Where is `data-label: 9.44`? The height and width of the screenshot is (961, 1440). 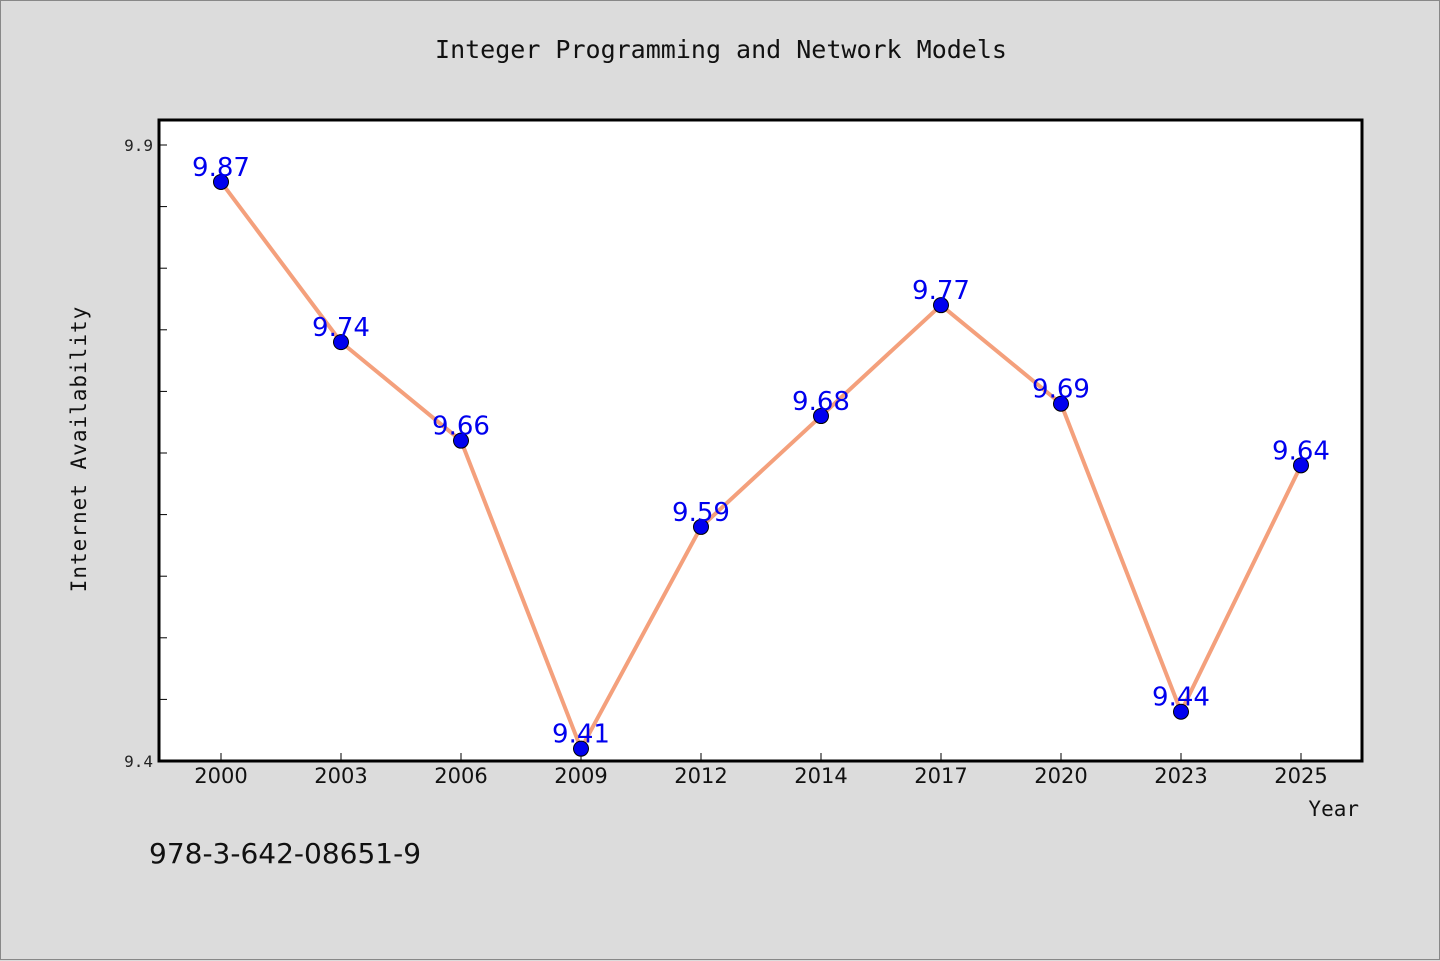
data-label: 9.44 is located at coordinates (1181, 698).